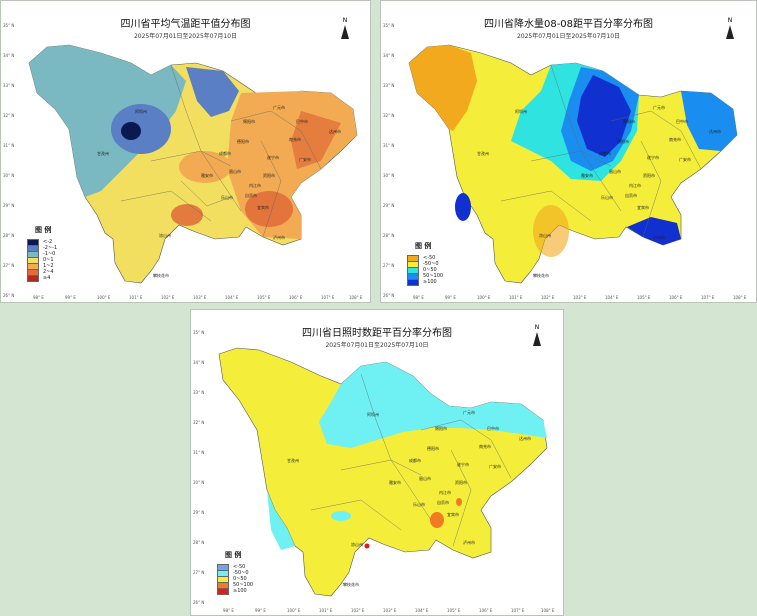 Image resolution: width=757 pixels, height=616 pixels. What do you see at coordinates (341, 516) in the screenshot?
I see `less-sunshine-patch` at bounding box center [341, 516].